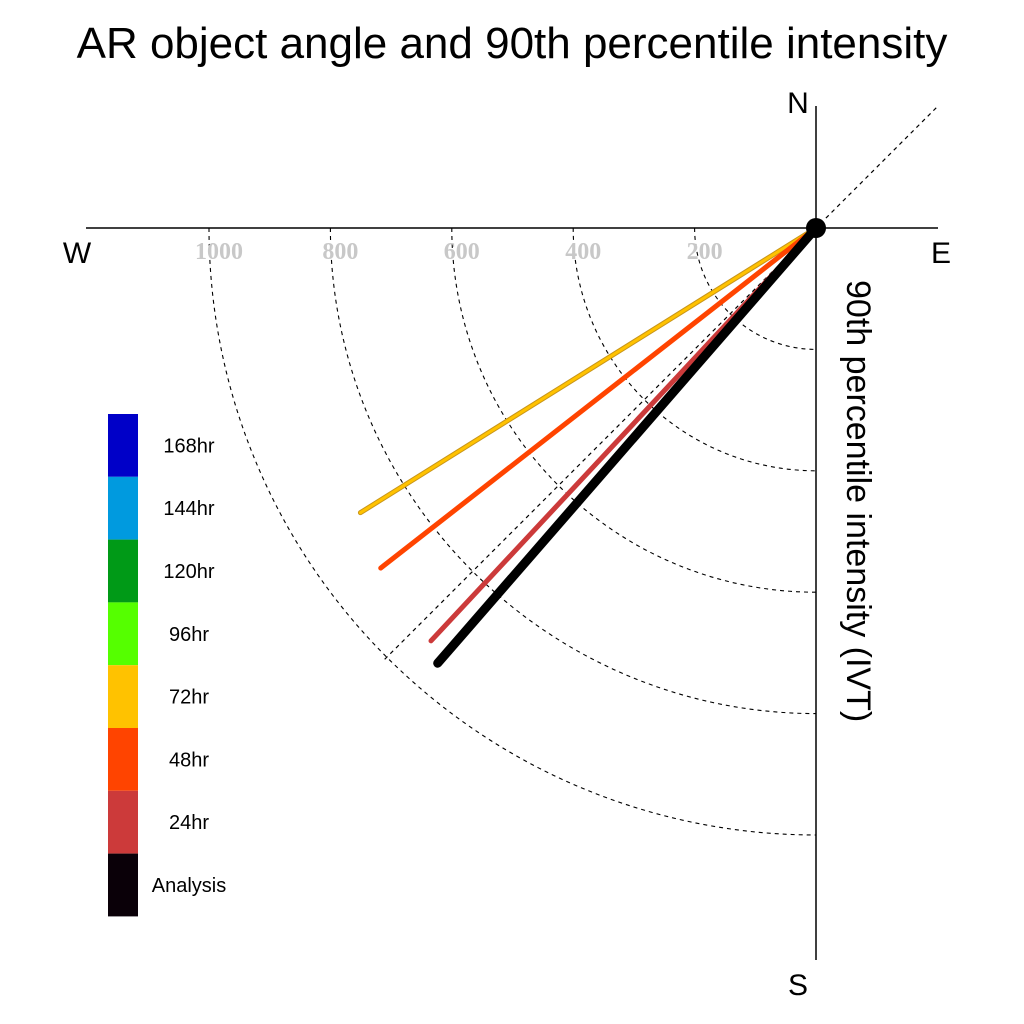 The height and width of the screenshot is (1024, 1024). Describe the element at coordinates (798, 985) in the screenshot. I see `compass-south: S` at that location.